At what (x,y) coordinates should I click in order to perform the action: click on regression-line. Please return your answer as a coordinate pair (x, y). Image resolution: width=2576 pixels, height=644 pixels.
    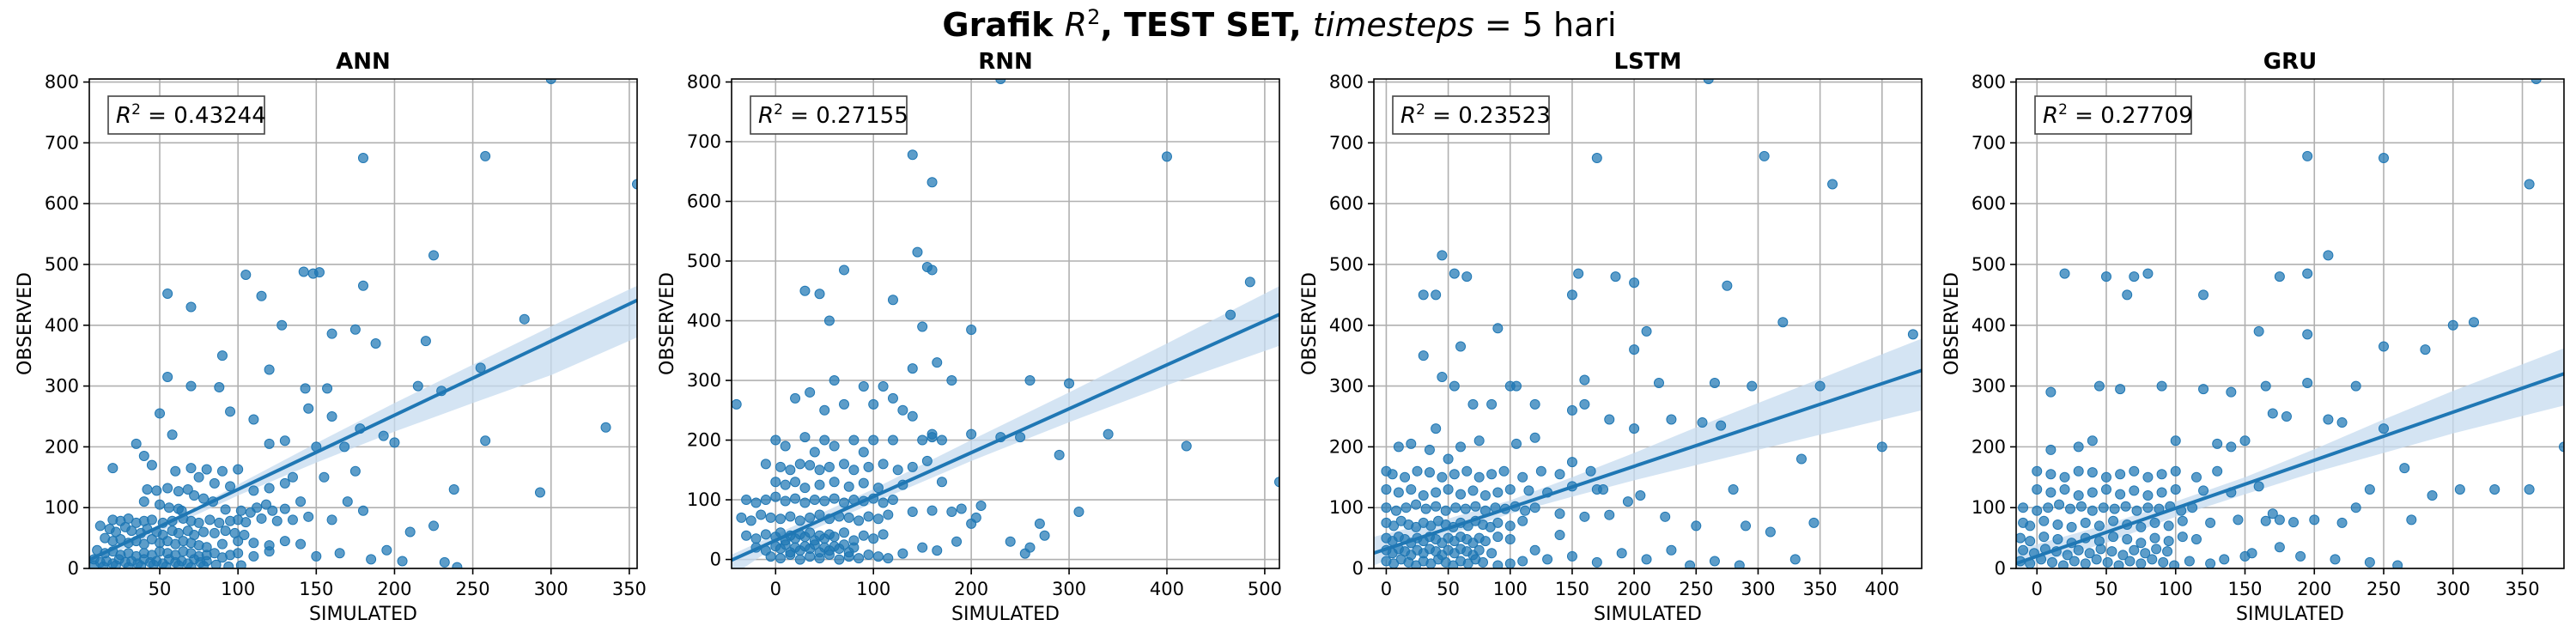
    Looking at the image, I should click on (1006, 438).